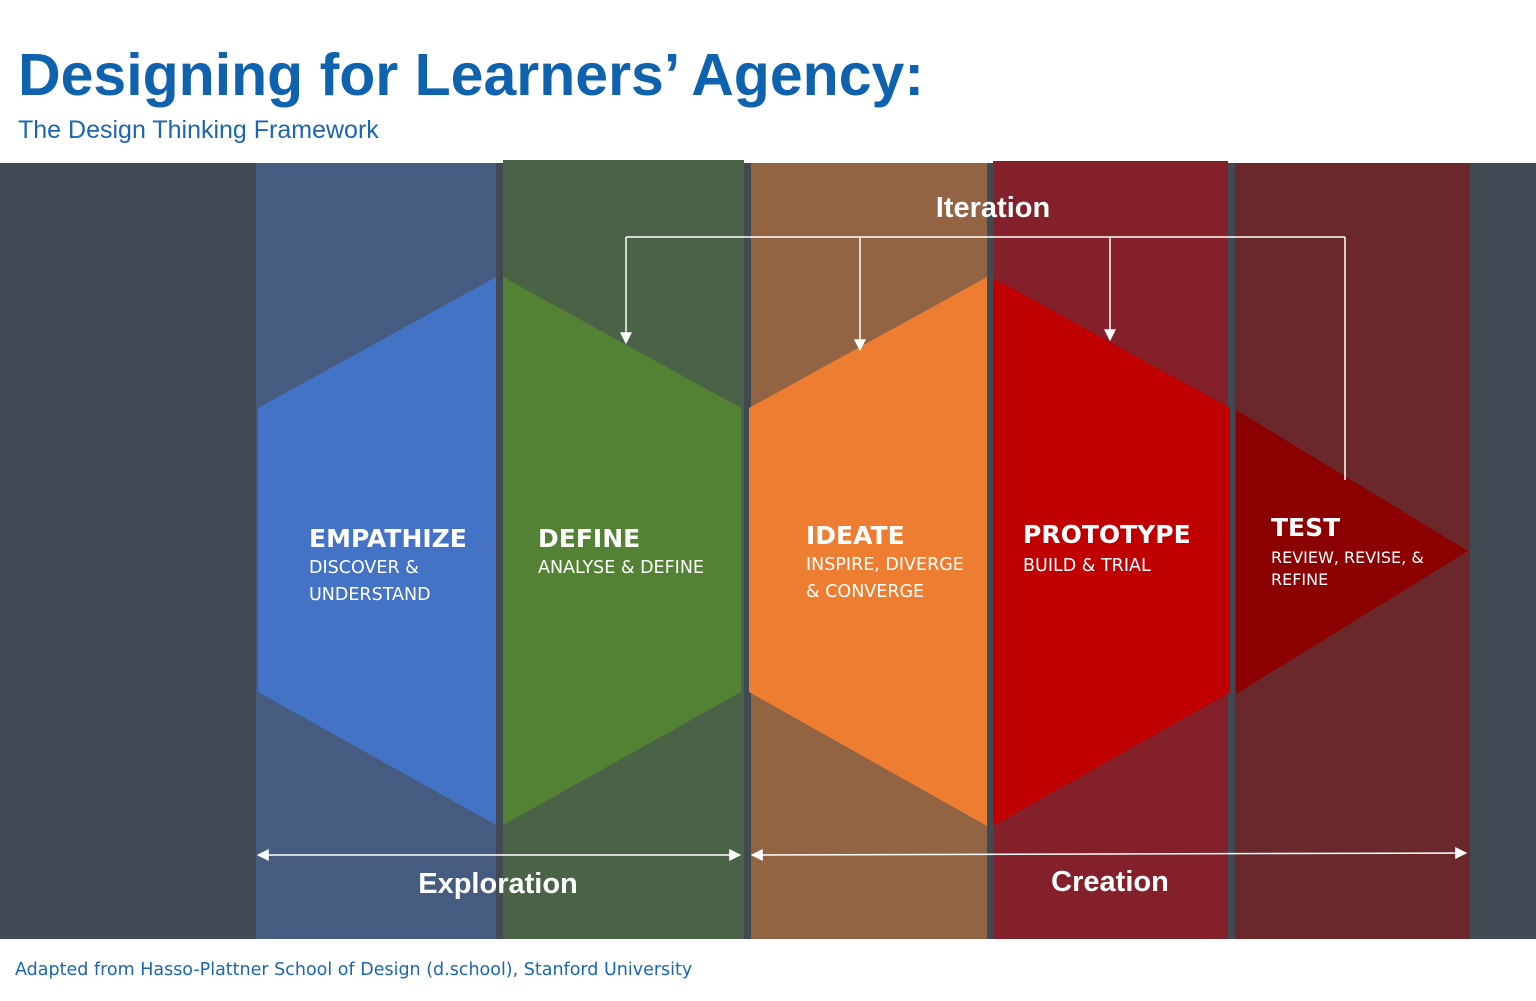 Image resolution: width=1536 pixels, height=1001 pixels. I want to click on phase-title: EMPATHIZE, so click(388, 538).